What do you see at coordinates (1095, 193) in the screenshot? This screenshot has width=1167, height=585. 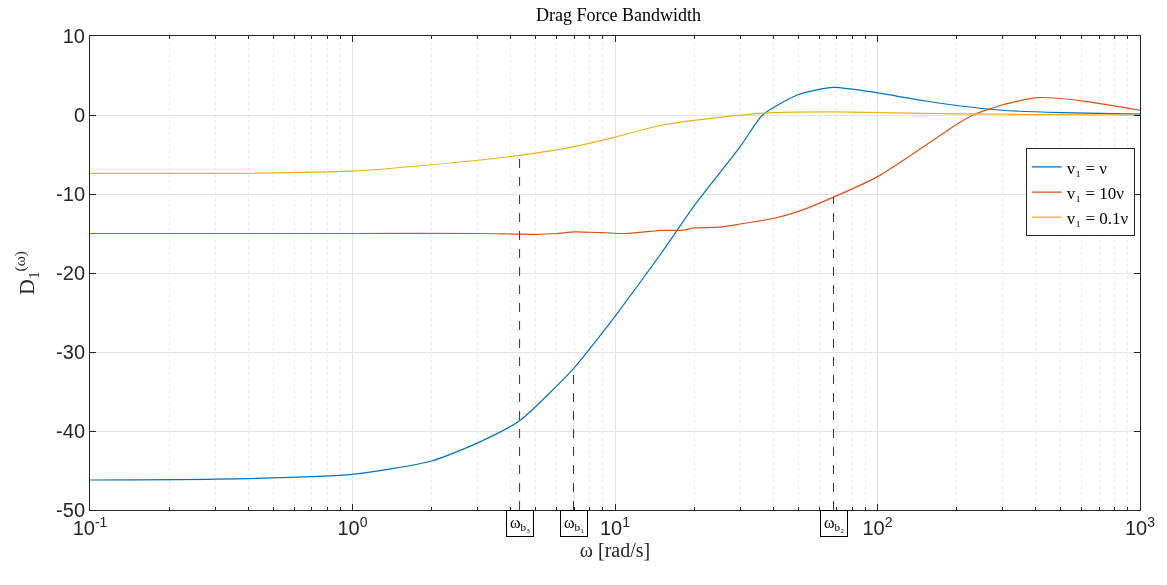 I see `legend-label: v₁ = 10ν` at bounding box center [1095, 193].